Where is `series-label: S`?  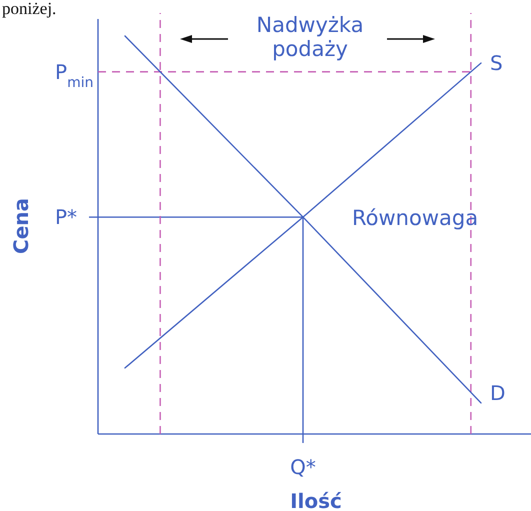
series-label: S is located at coordinates (496, 63).